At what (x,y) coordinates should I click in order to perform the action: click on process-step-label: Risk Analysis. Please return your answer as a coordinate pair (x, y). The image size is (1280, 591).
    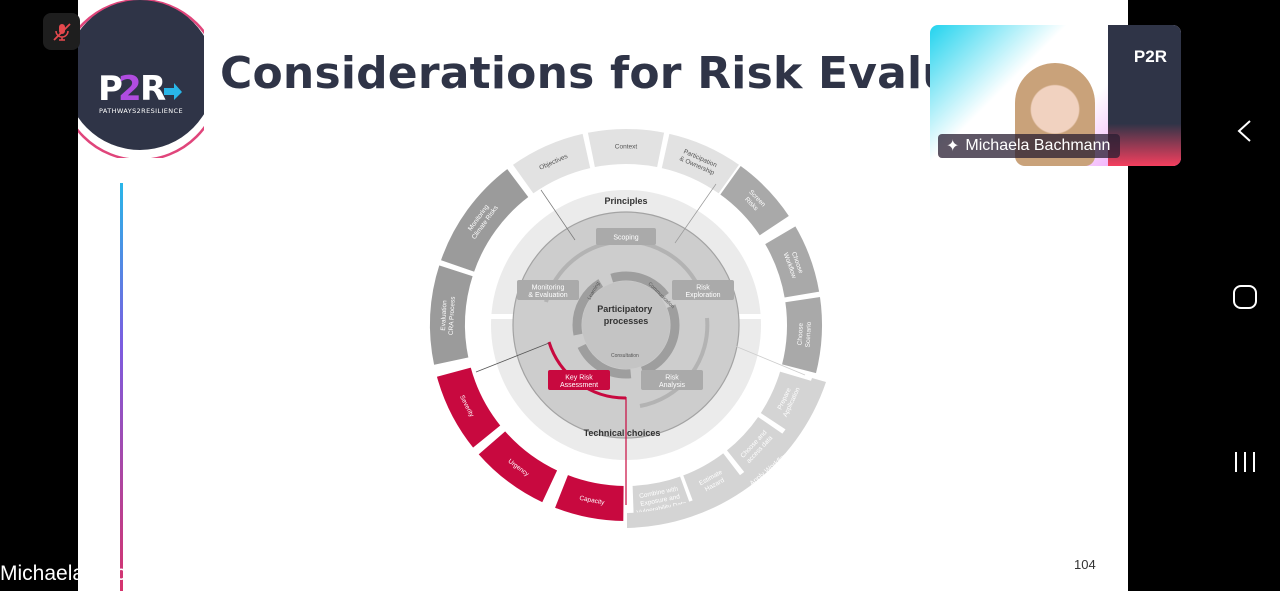
    Looking at the image, I should click on (672, 381).